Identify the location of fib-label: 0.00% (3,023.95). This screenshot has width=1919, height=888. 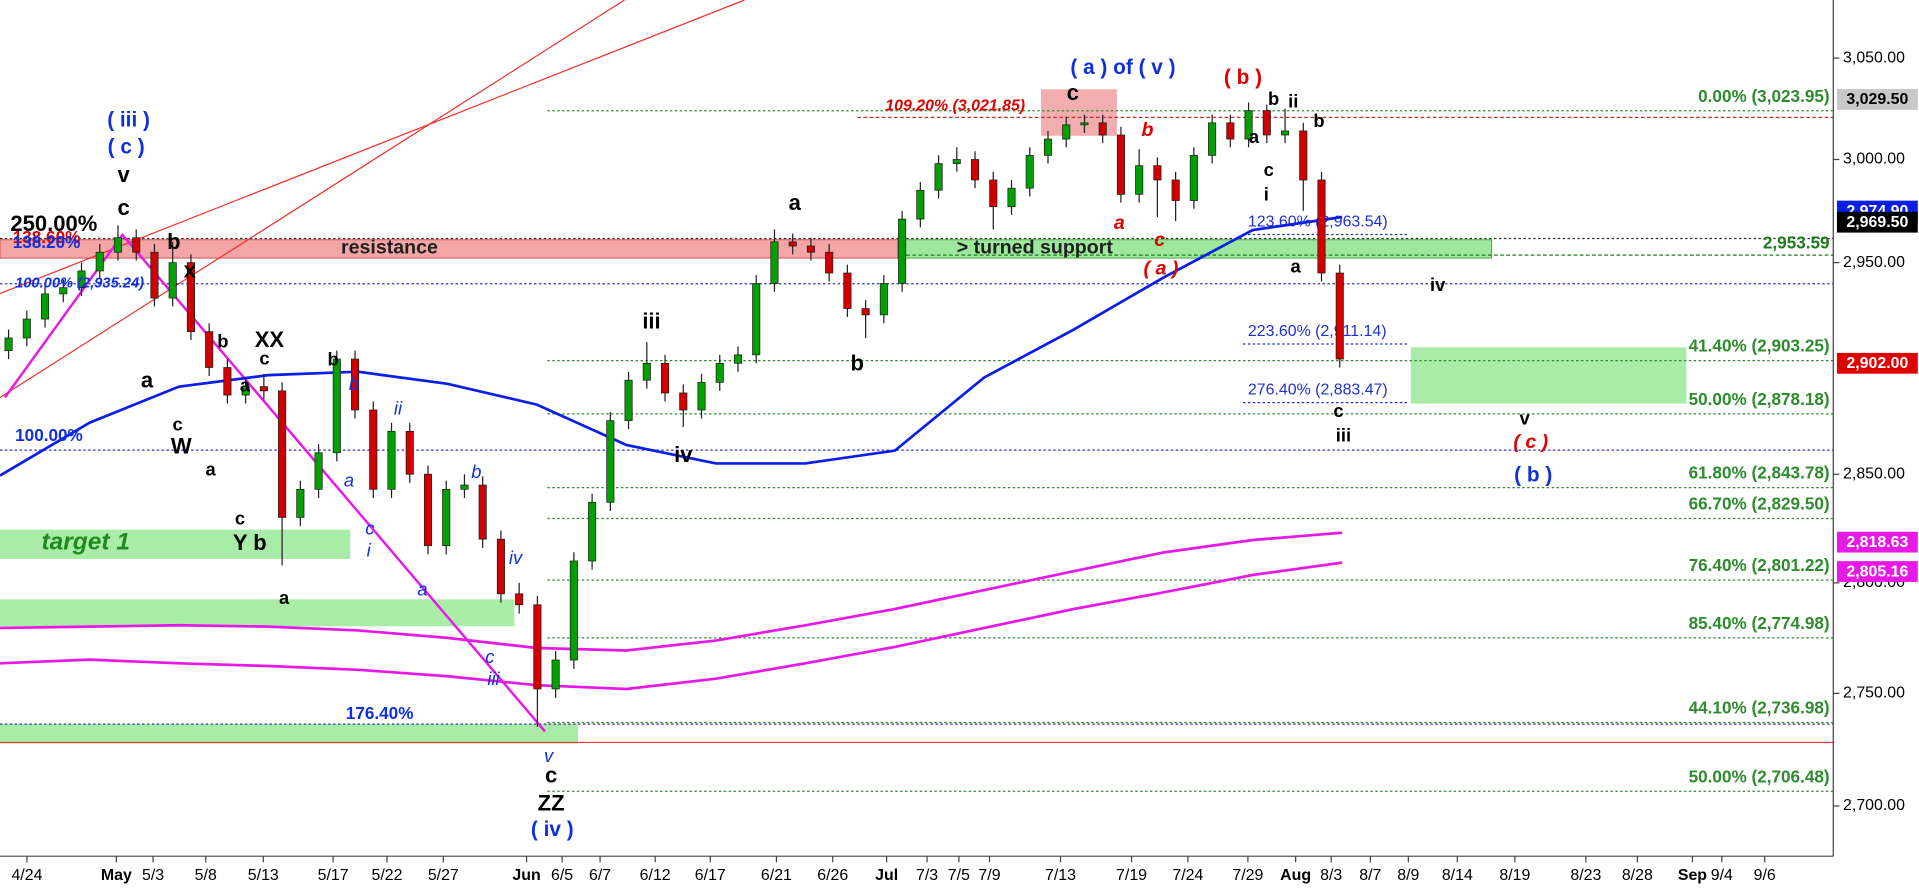
(1763, 96).